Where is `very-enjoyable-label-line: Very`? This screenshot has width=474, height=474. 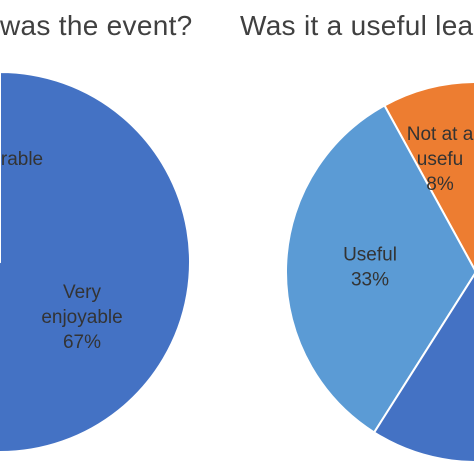
very-enjoyable-label-line: Very is located at coordinates (82, 292).